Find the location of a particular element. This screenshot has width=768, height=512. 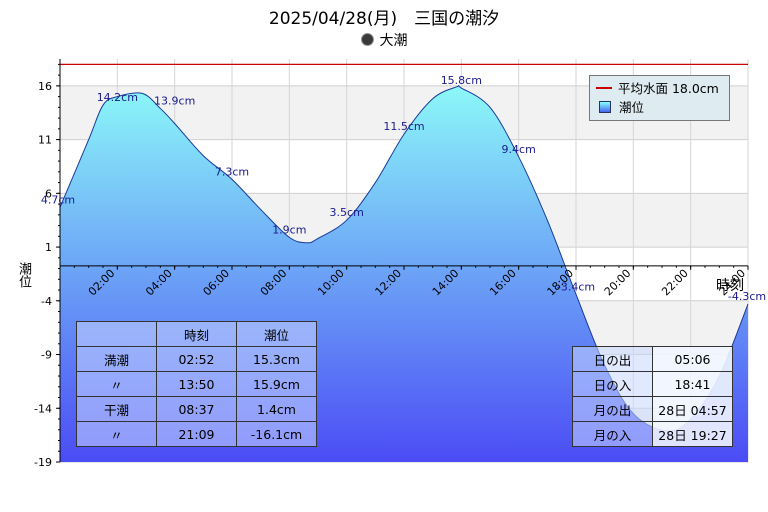

legend-item-tide: 潮位 is located at coordinates (620, 108).